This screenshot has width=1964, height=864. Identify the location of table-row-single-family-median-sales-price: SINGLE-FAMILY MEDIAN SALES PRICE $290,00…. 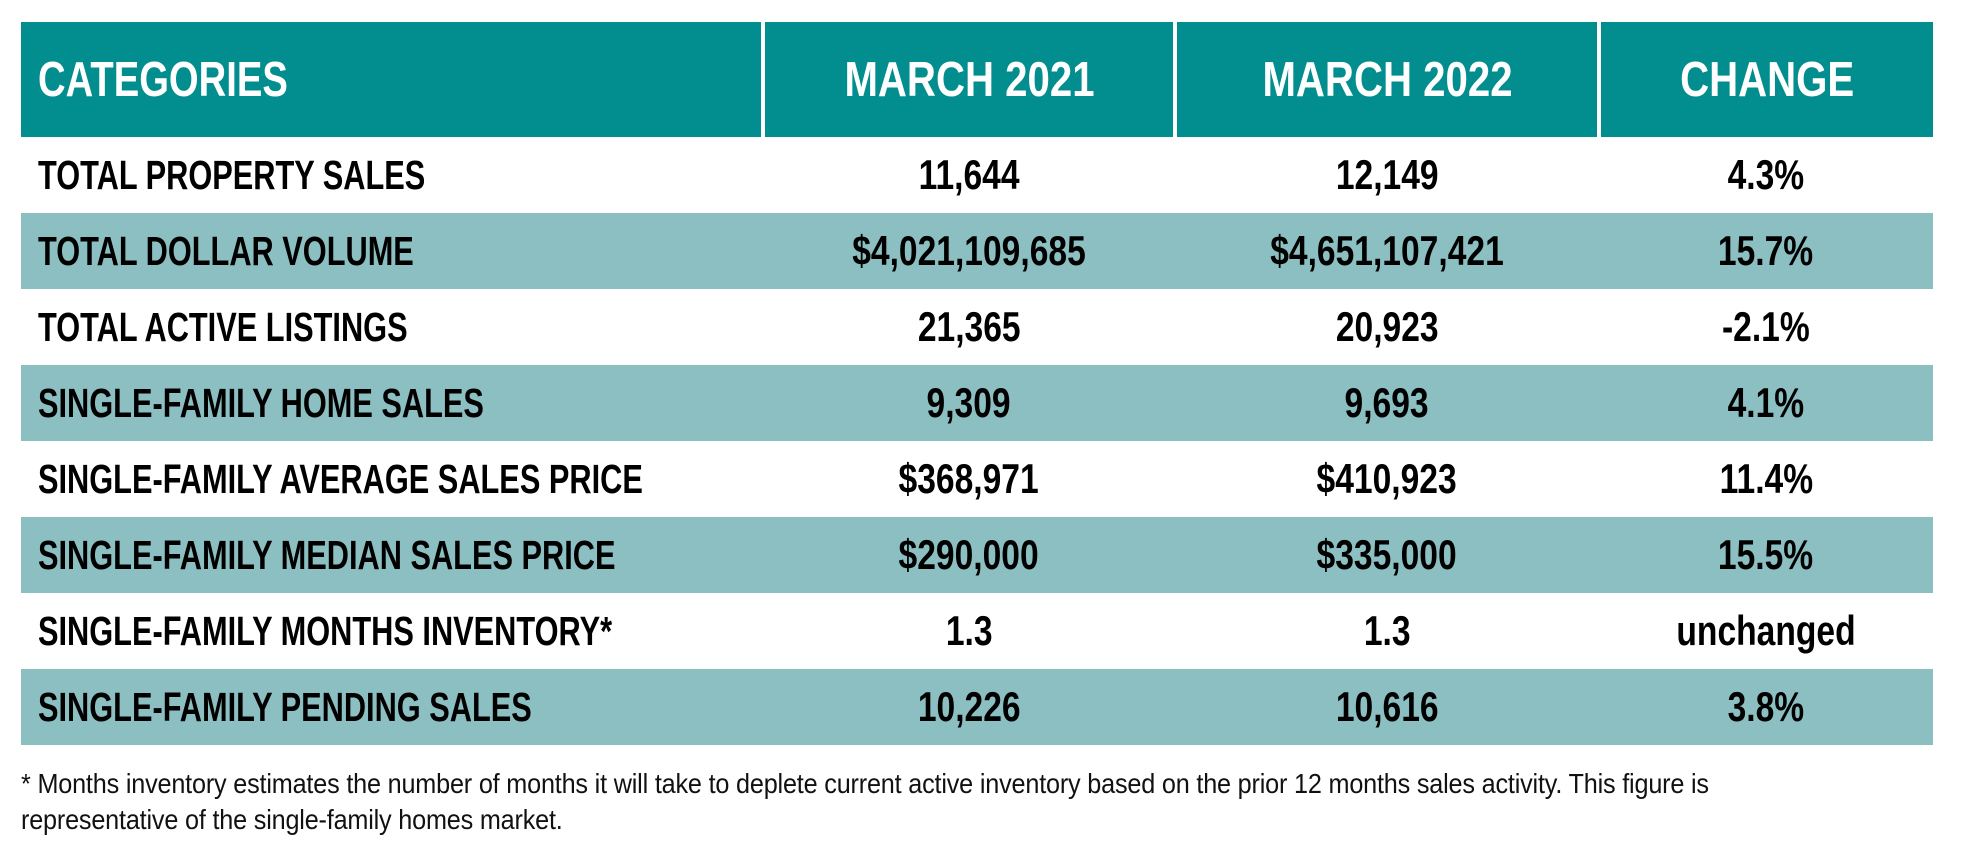
(977, 555).